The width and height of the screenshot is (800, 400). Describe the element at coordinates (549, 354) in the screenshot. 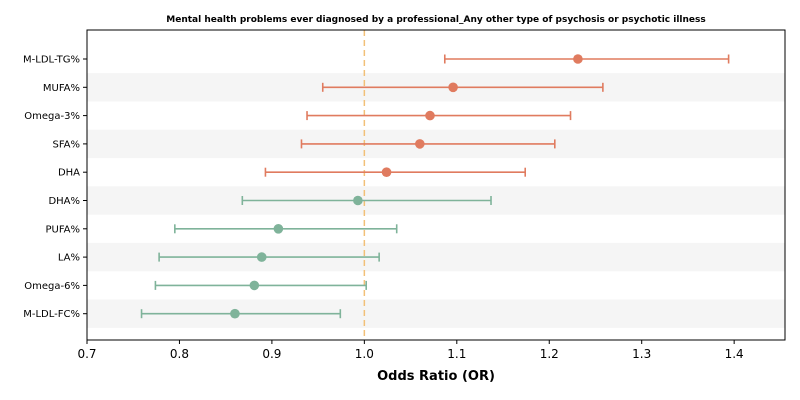

I see `x-tick-label: 1.2` at that location.